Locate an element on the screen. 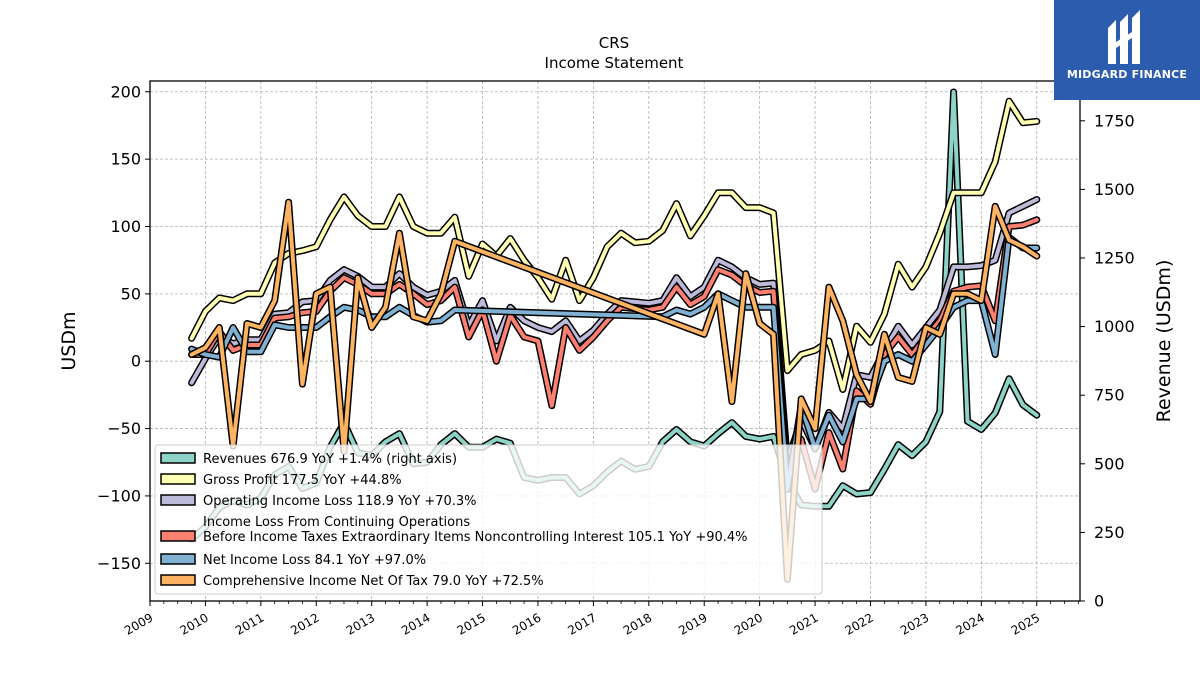 Image resolution: width=1200 pixels, height=675 pixels. y2-tick-label: 1250 is located at coordinates (1114, 257).